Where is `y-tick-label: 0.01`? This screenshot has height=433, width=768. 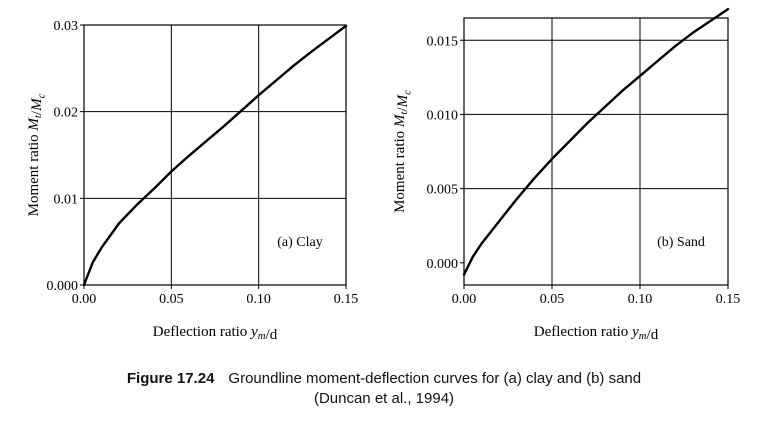
y-tick-label: 0.01 is located at coordinates (66, 199).